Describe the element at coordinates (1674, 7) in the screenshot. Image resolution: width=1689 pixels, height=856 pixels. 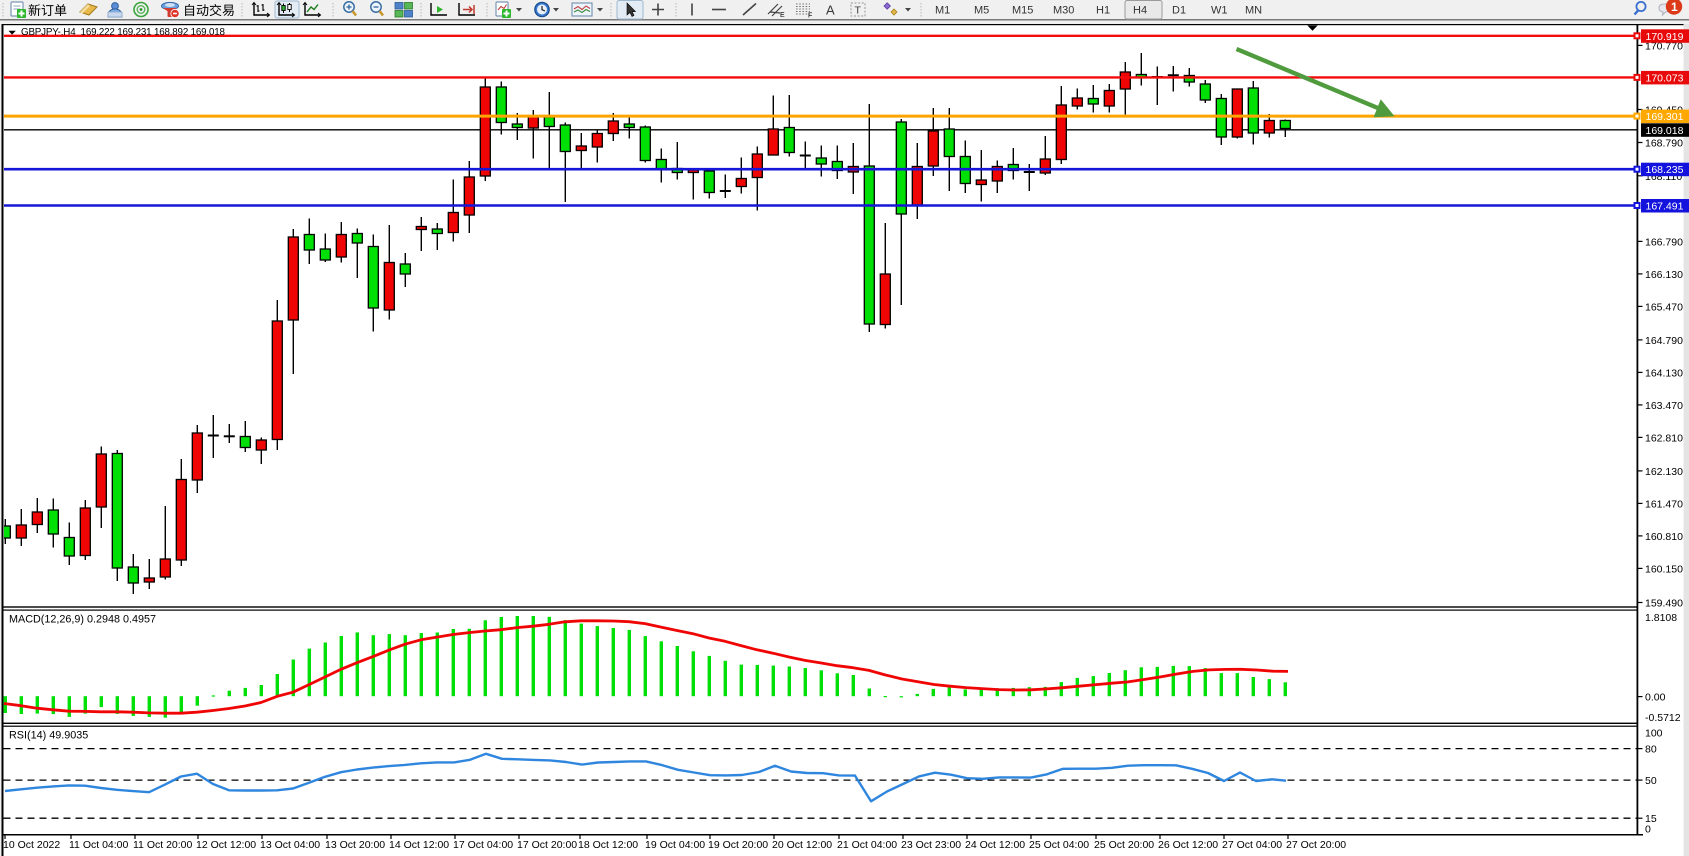
I see `svg-text: 1` at that location.